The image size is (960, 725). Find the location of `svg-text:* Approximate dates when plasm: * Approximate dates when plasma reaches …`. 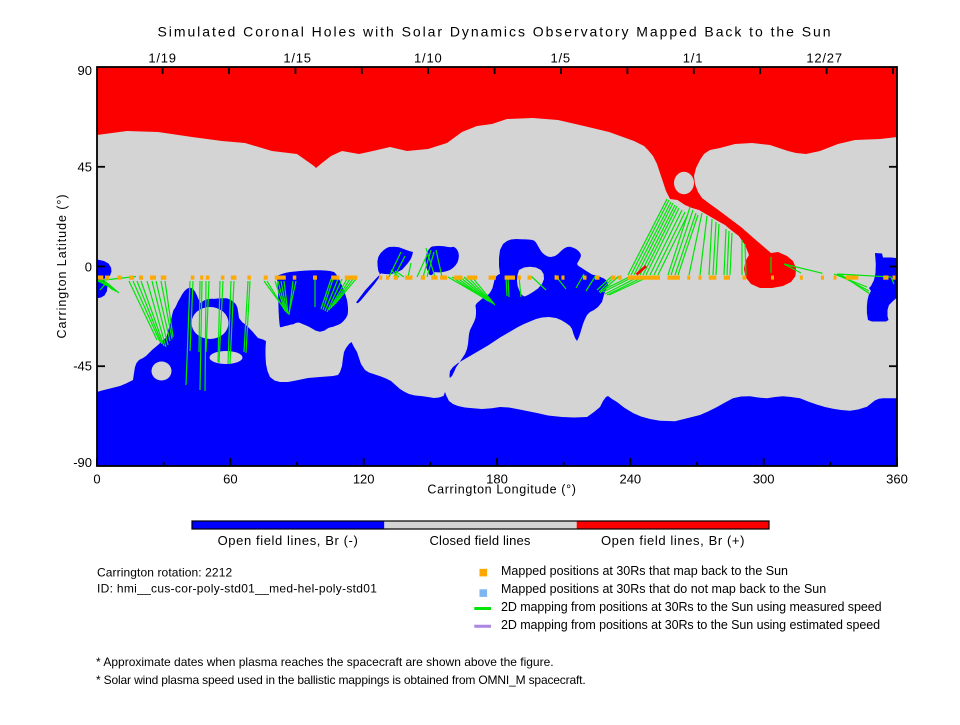

svg-text:* Approximate dates when plasm: * Approximate dates when plasma reaches … is located at coordinates (325, 662).